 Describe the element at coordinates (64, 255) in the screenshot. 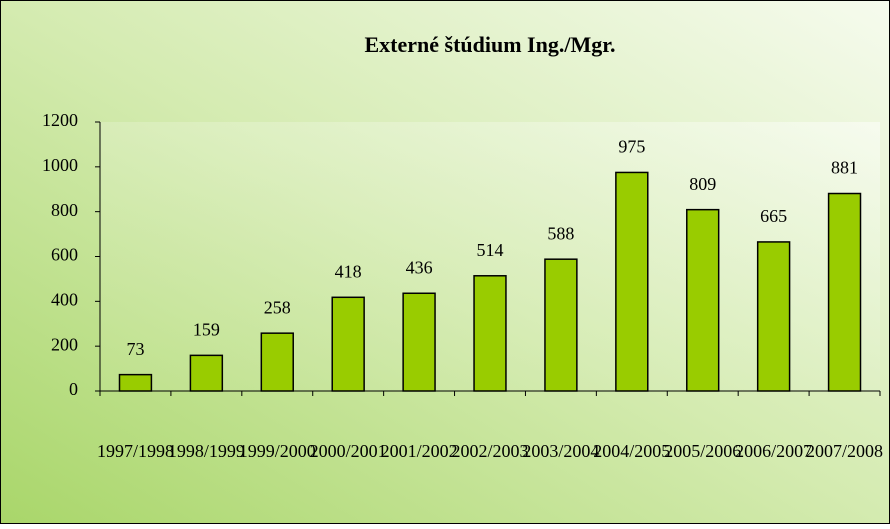

I see `y-tick-label: 600` at that location.